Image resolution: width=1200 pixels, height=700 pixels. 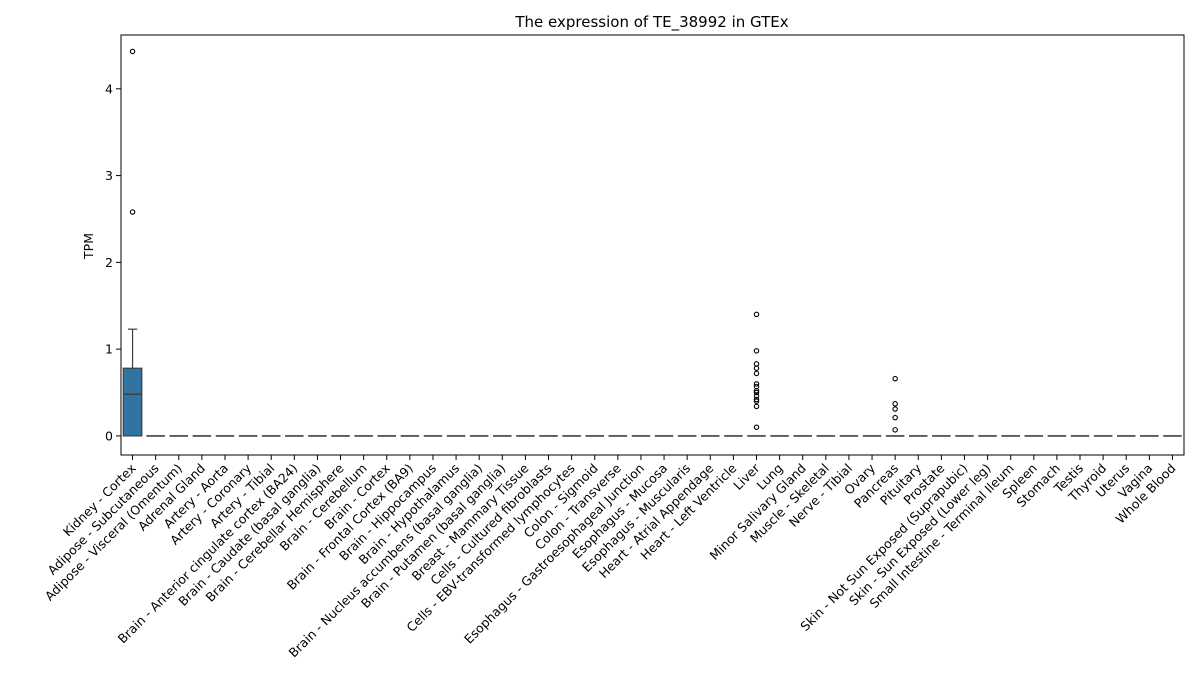 I want to click on y-tick-label: 3, so click(x=109, y=175).